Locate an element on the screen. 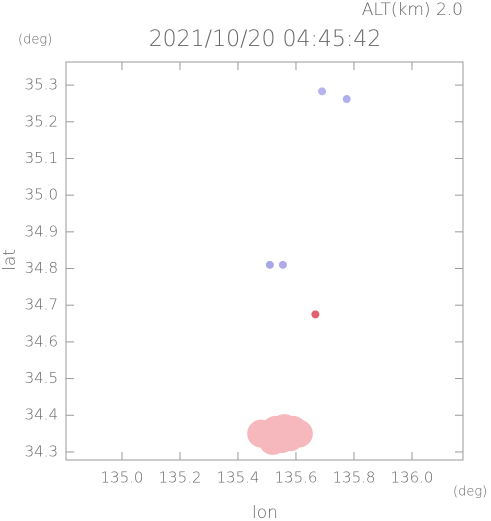 Image resolution: width=491 pixels, height=521 pixels. y-tick-label: 34.8 is located at coordinates (41, 268).